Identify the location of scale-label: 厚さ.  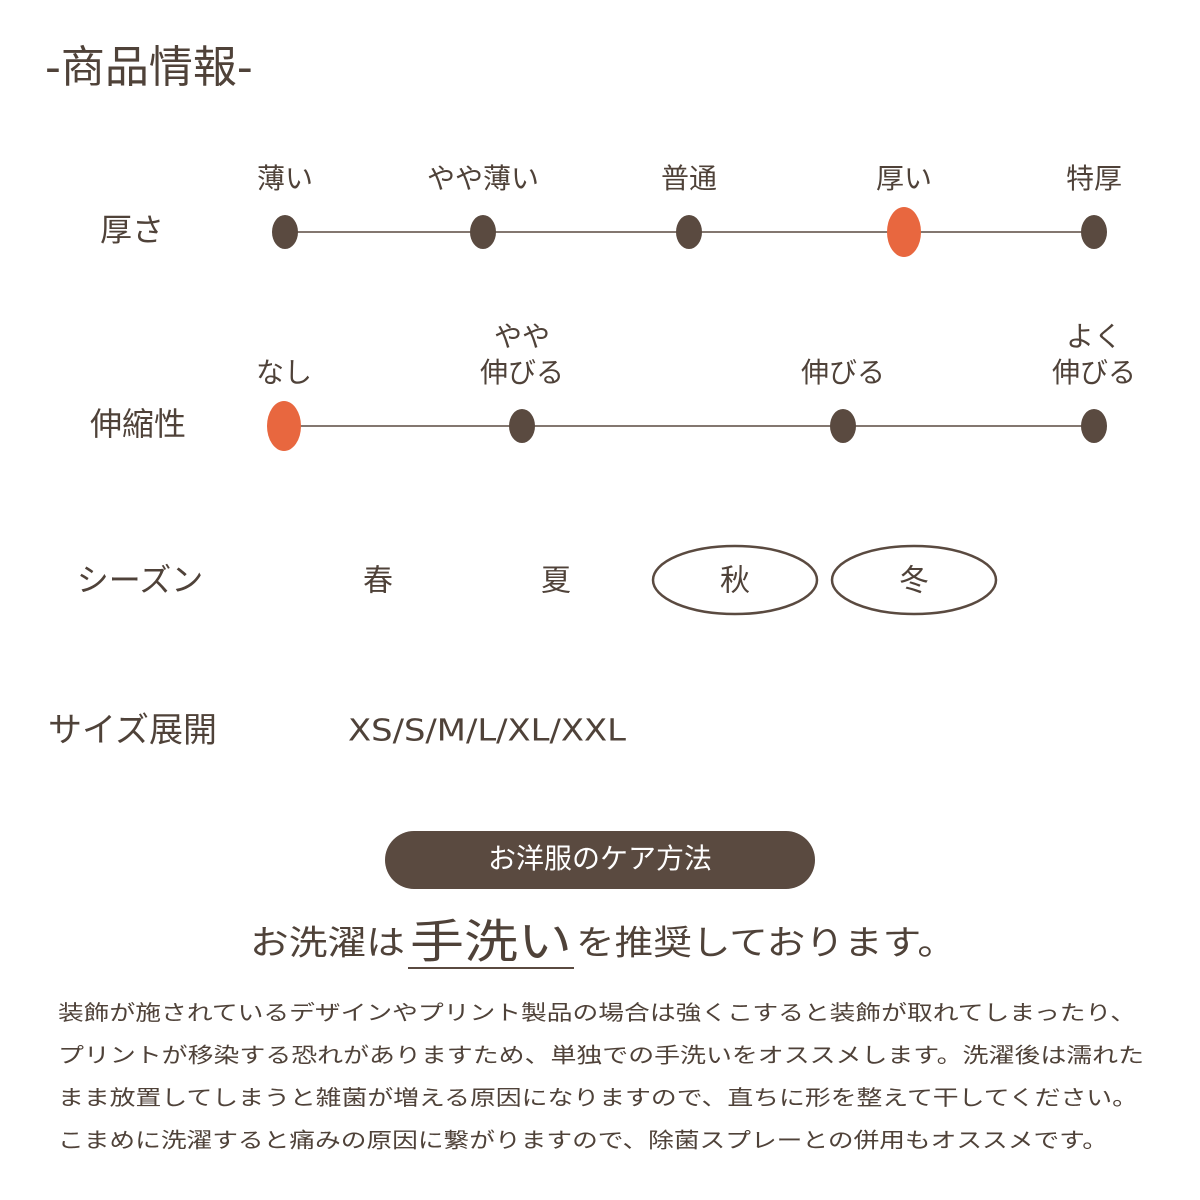
(132, 230).